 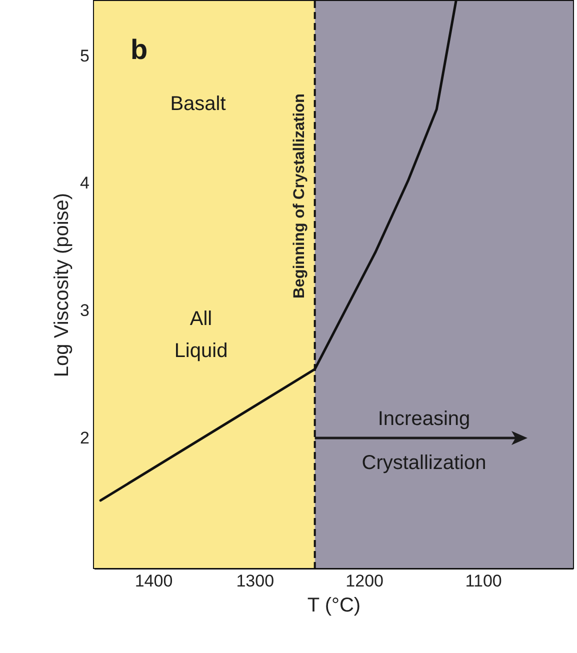 What do you see at coordinates (85, 310) in the screenshot?
I see `y-tick-label: 3` at bounding box center [85, 310].